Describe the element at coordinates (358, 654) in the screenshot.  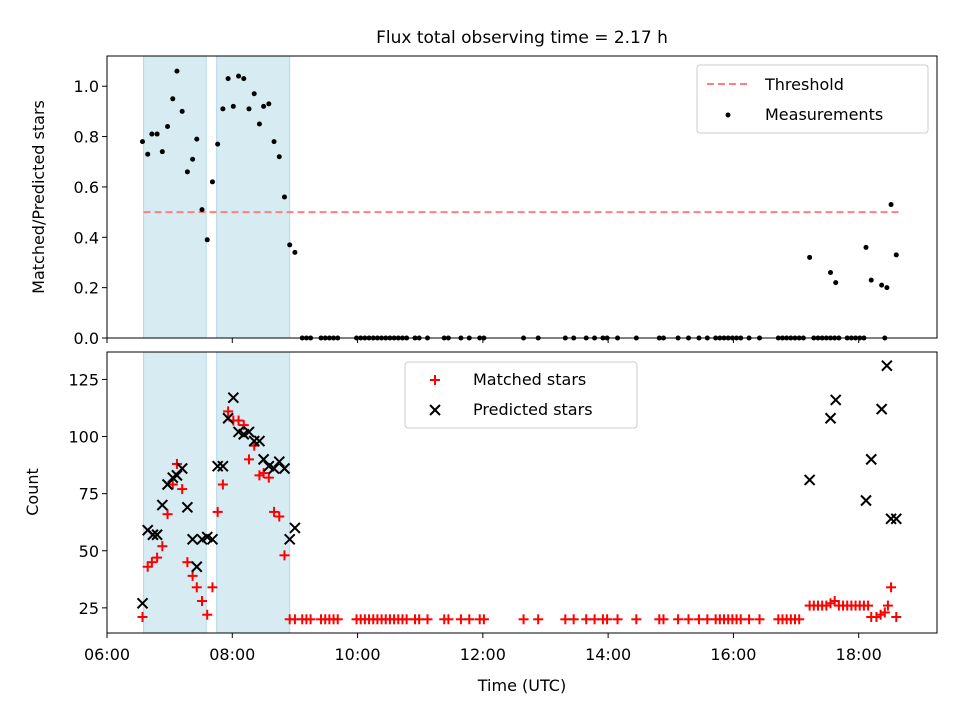
I see `x-tick-label: 10:00` at that location.